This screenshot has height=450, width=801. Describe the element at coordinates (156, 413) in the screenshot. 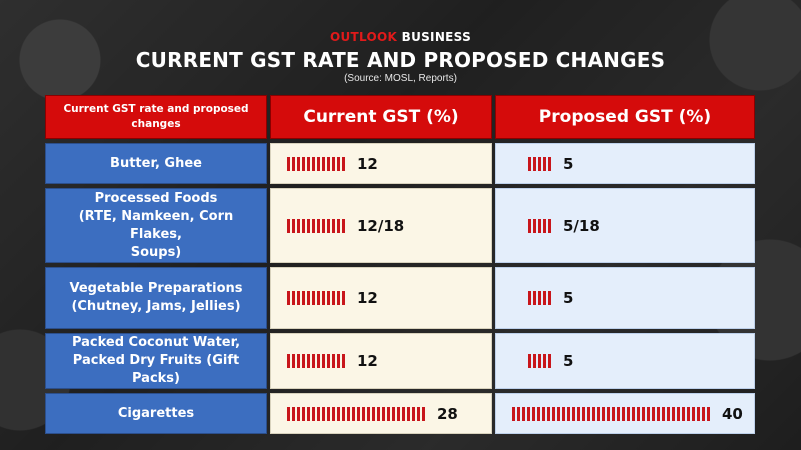

I see `category-label: Cigarettes` at that location.